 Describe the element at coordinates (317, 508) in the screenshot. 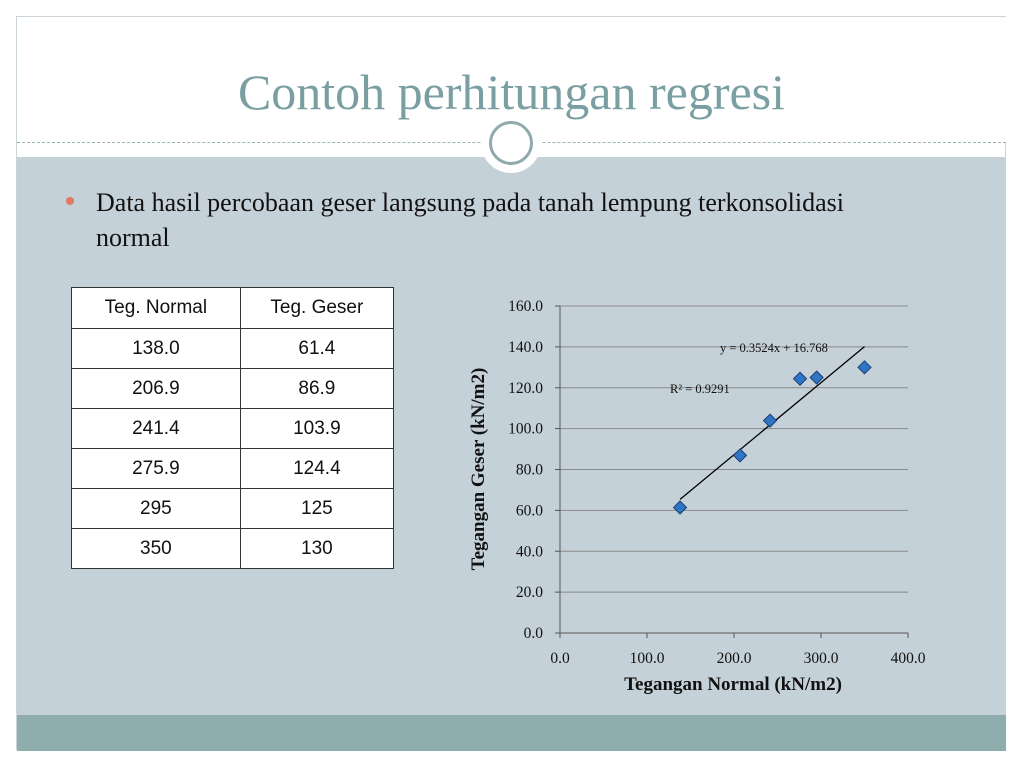

I see `table-cell: 125` at that location.